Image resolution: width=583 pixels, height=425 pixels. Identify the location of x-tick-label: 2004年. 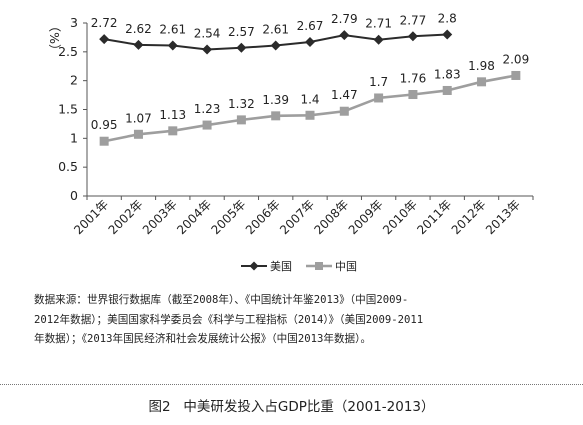
(194, 217).